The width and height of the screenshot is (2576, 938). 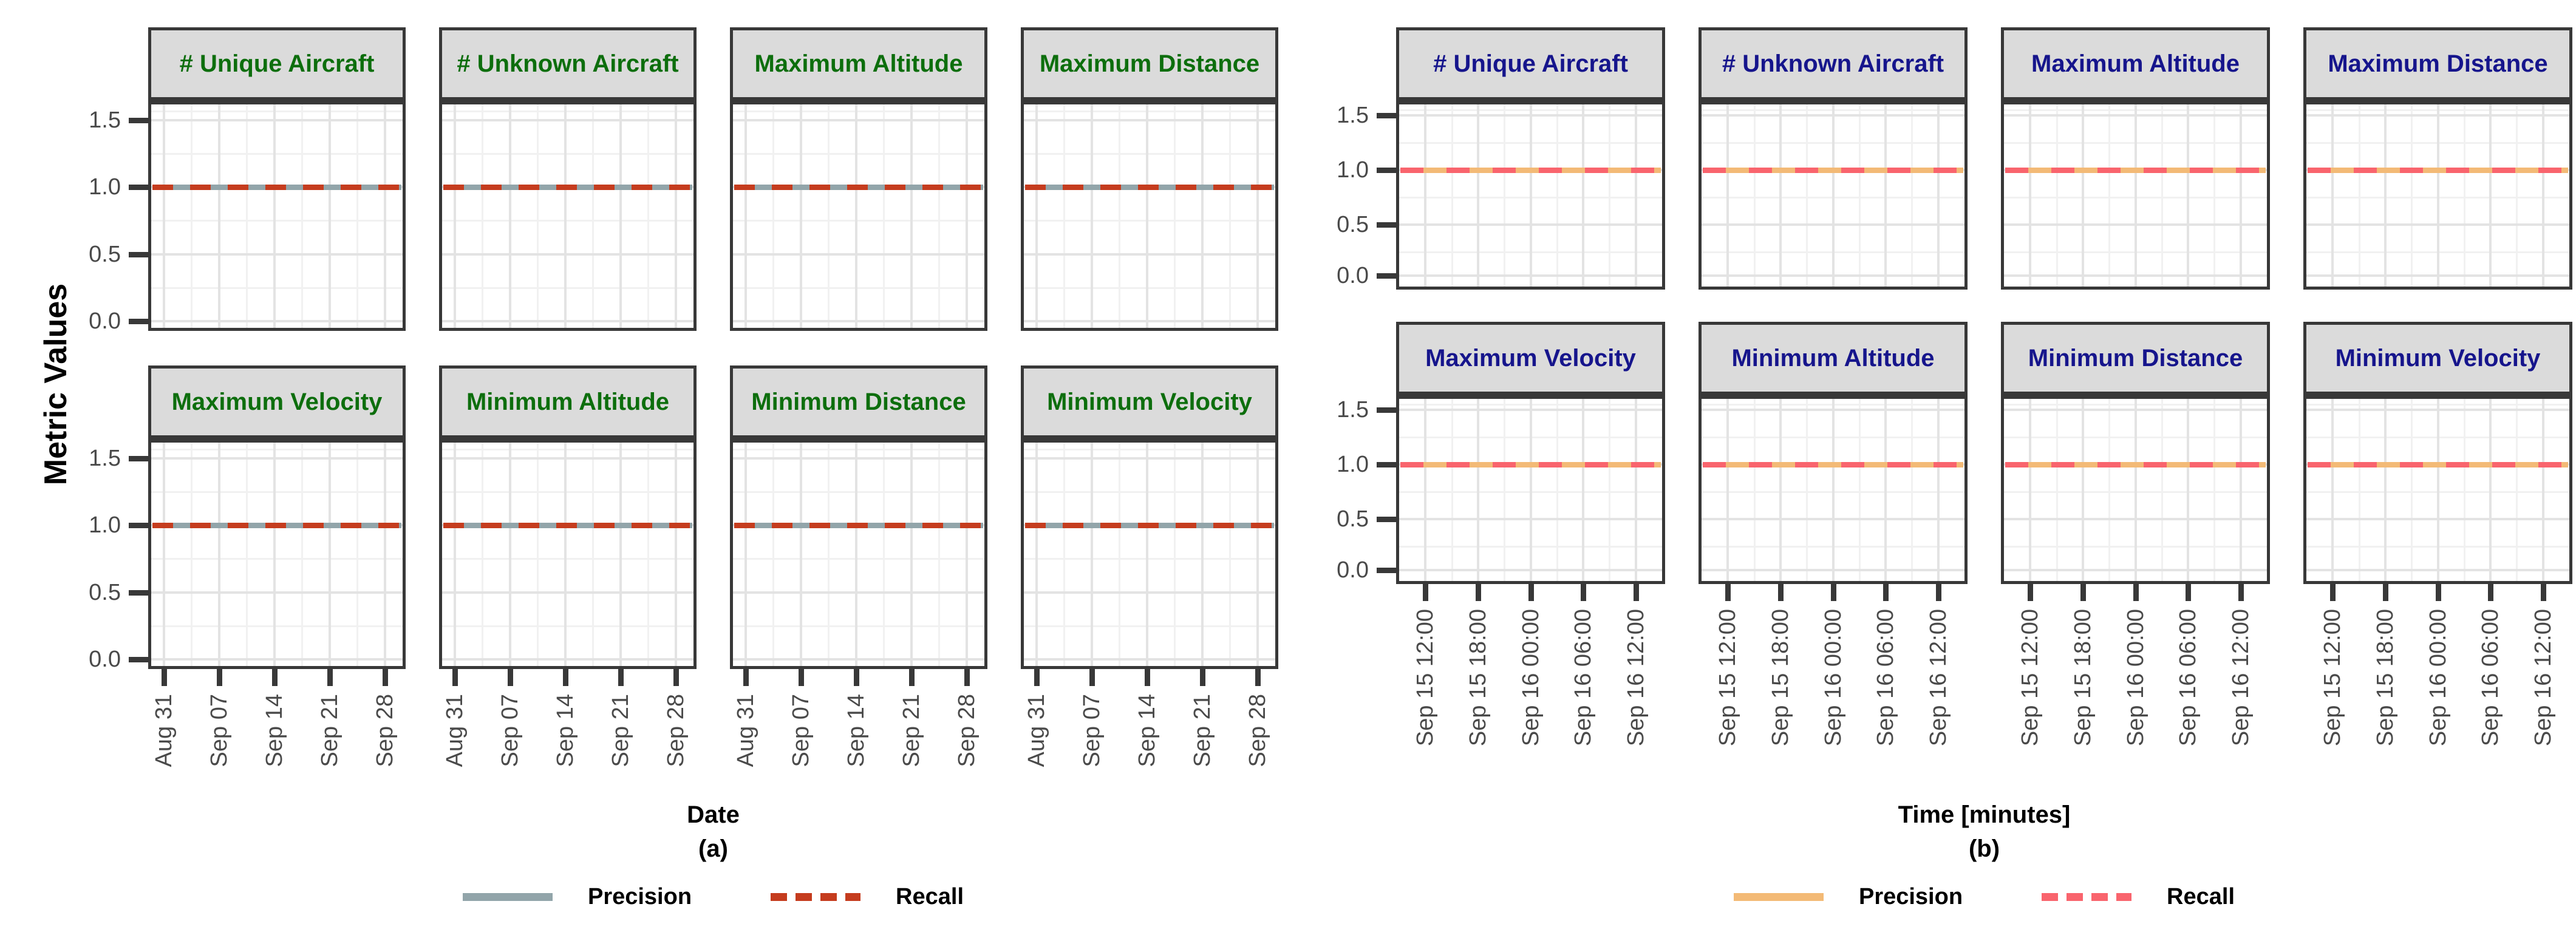 I want to click on x-axis-title-a: Date, so click(x=714, y=815).